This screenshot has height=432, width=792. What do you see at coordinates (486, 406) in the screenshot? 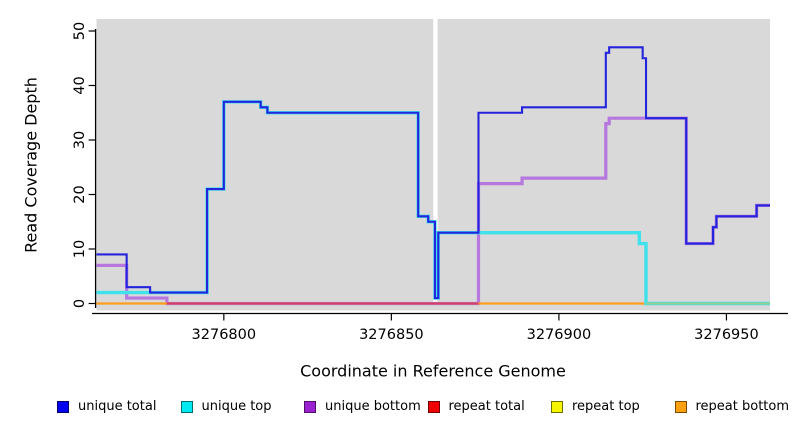
I see `legend-label: repeat total` at bounding box center [486, 406].